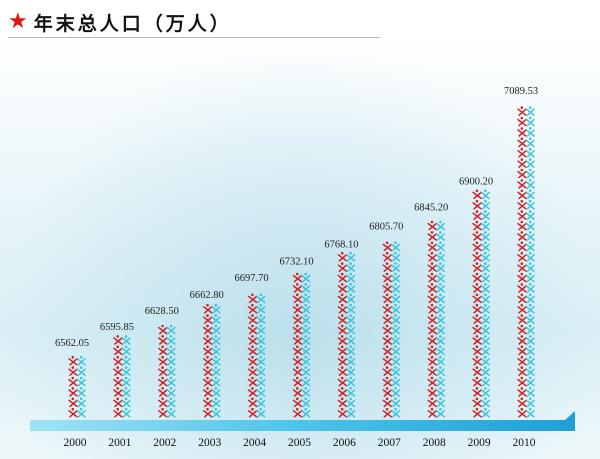 The height and width of the screenshot is (459, 600). Describe the element at coordinates (18, 21) in the screenshot. I see `star-icon: ★` at that location.